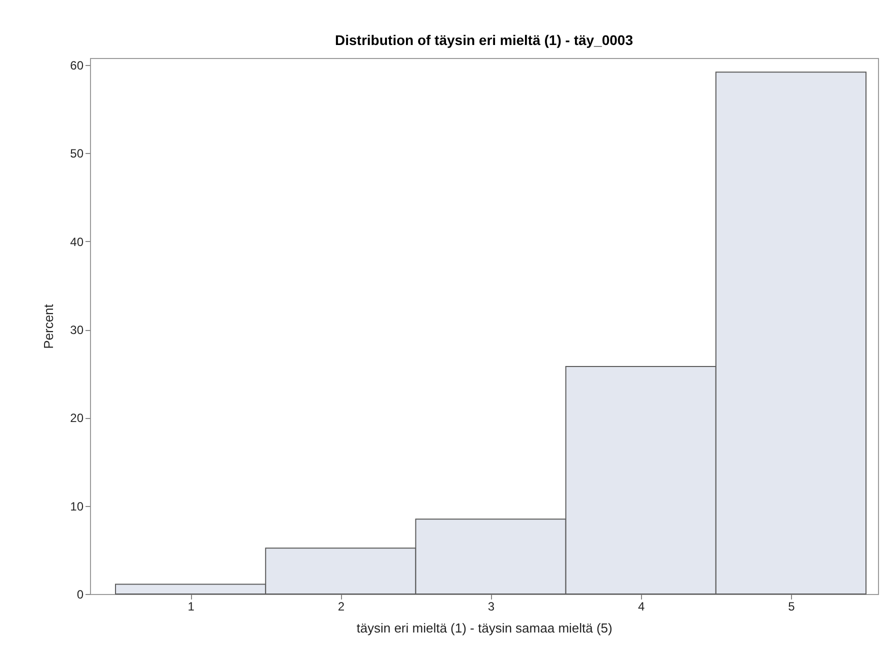  Describe the element at coordinates (77, 153) in the screenshot. I see `y-tick-label: 50` at that location.